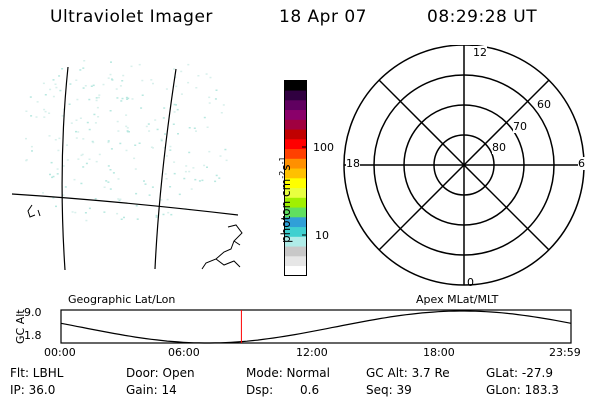  What do you see at coordinates (310, 390) in the screenshot?
I see `info-dsp-value: 0.6` at bounding box center [310, 390].